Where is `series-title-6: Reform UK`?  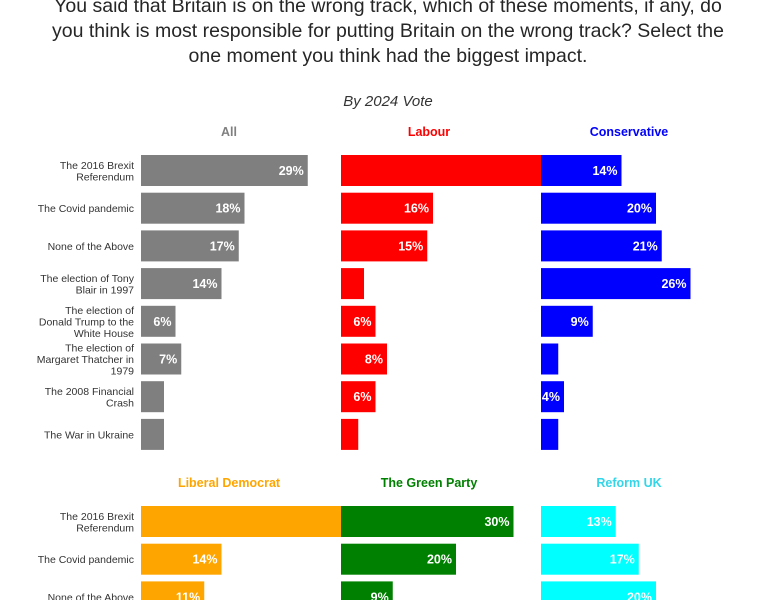
series-title-6: Reform UK is located at coordinates (628, 483).